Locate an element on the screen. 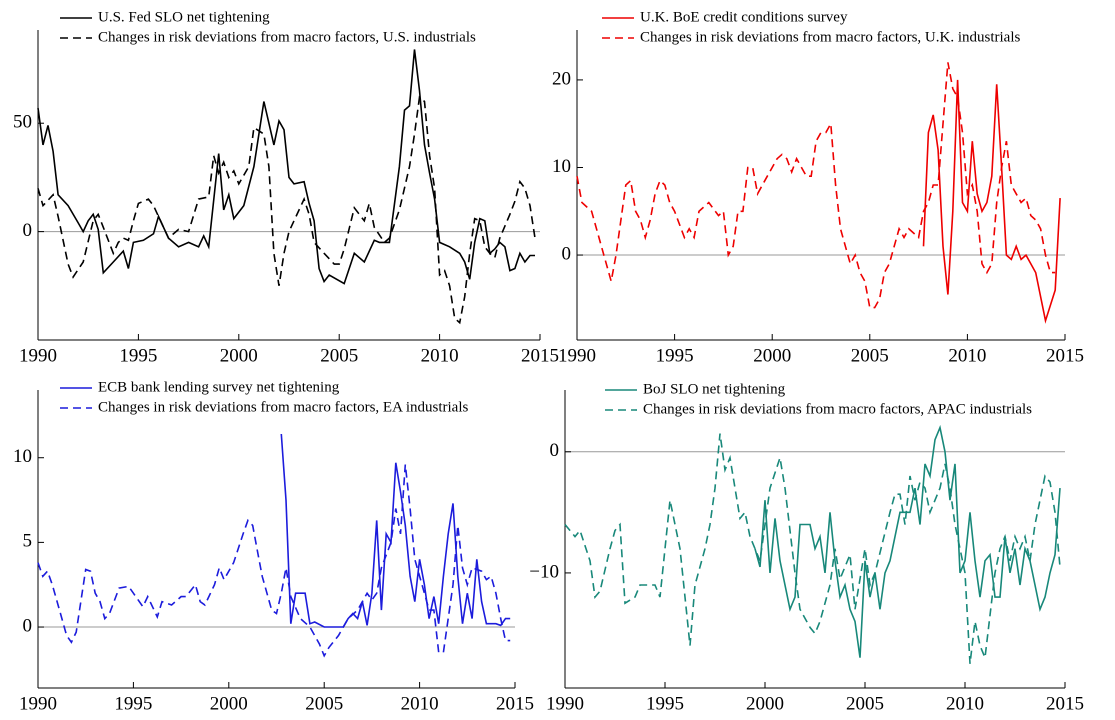 This screenshot has width=1115, height=720. legend-label: BoJ SLO net tightening is located at coordinates (714, 389).